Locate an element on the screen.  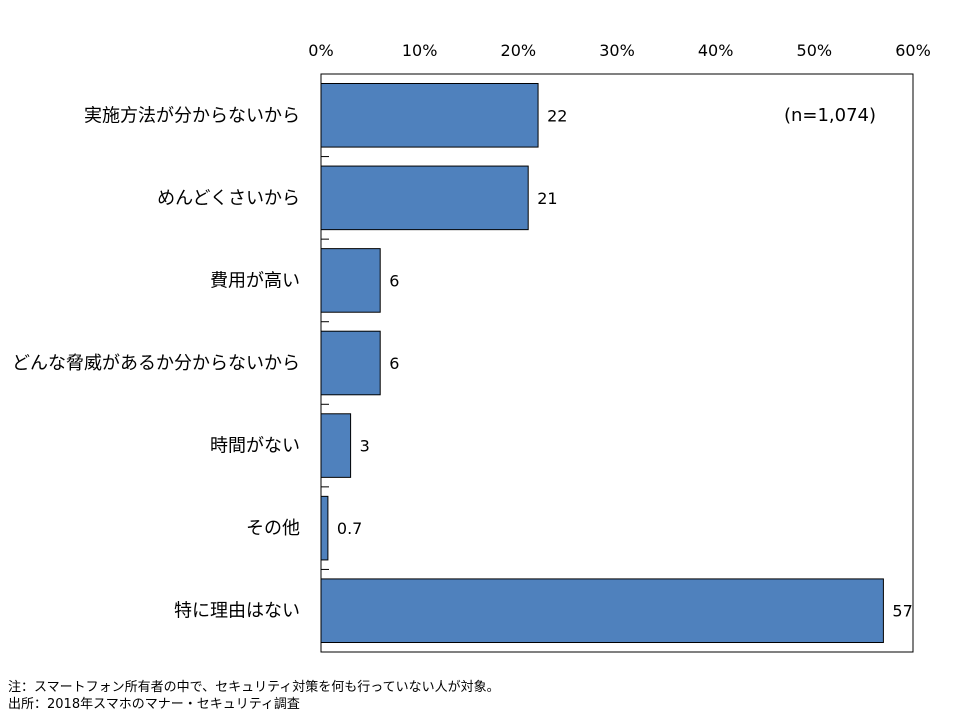
x-axis-ticks: 0% 10% 20% 30% 40% 50% 60% is located at coordinates (619, 50).